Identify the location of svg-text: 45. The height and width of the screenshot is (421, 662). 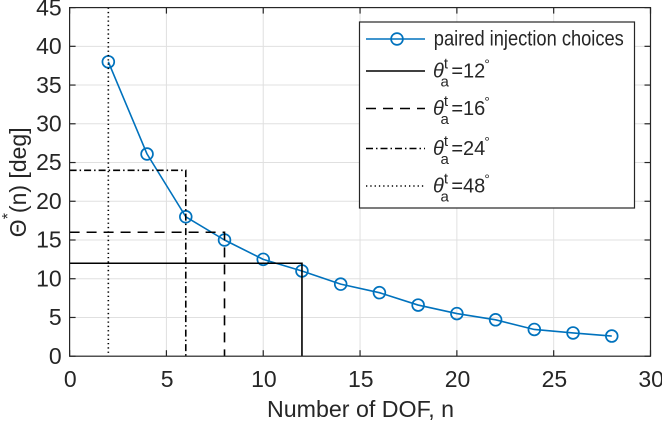
(49, 10).